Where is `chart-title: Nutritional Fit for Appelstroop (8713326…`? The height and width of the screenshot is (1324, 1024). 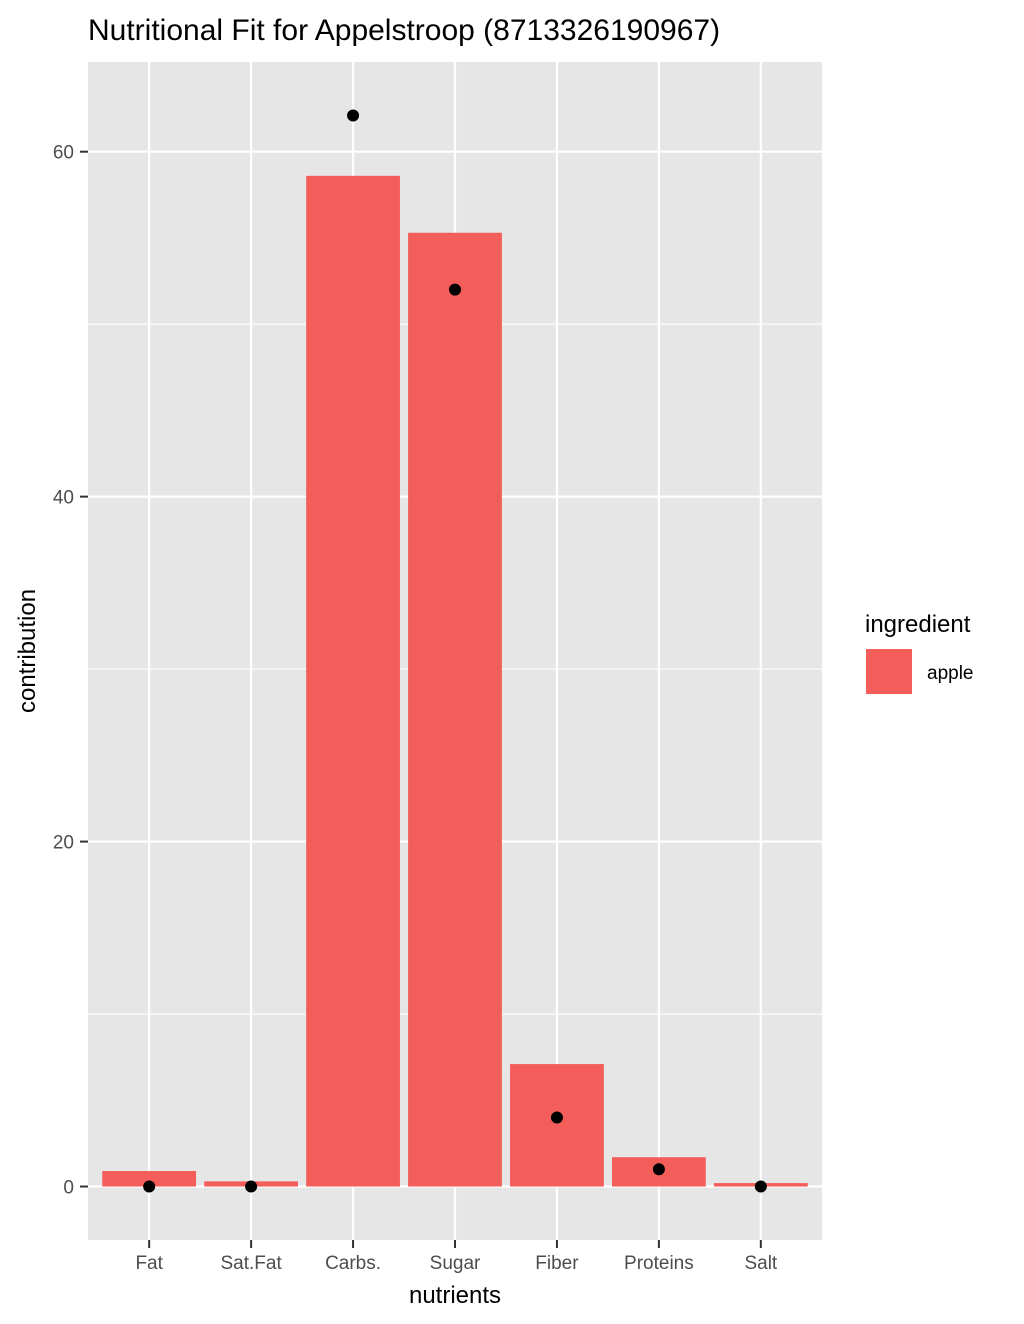
chart-title: Nutritional Fit for Appelstroop (8713326… is located at coordinates (404, 30).